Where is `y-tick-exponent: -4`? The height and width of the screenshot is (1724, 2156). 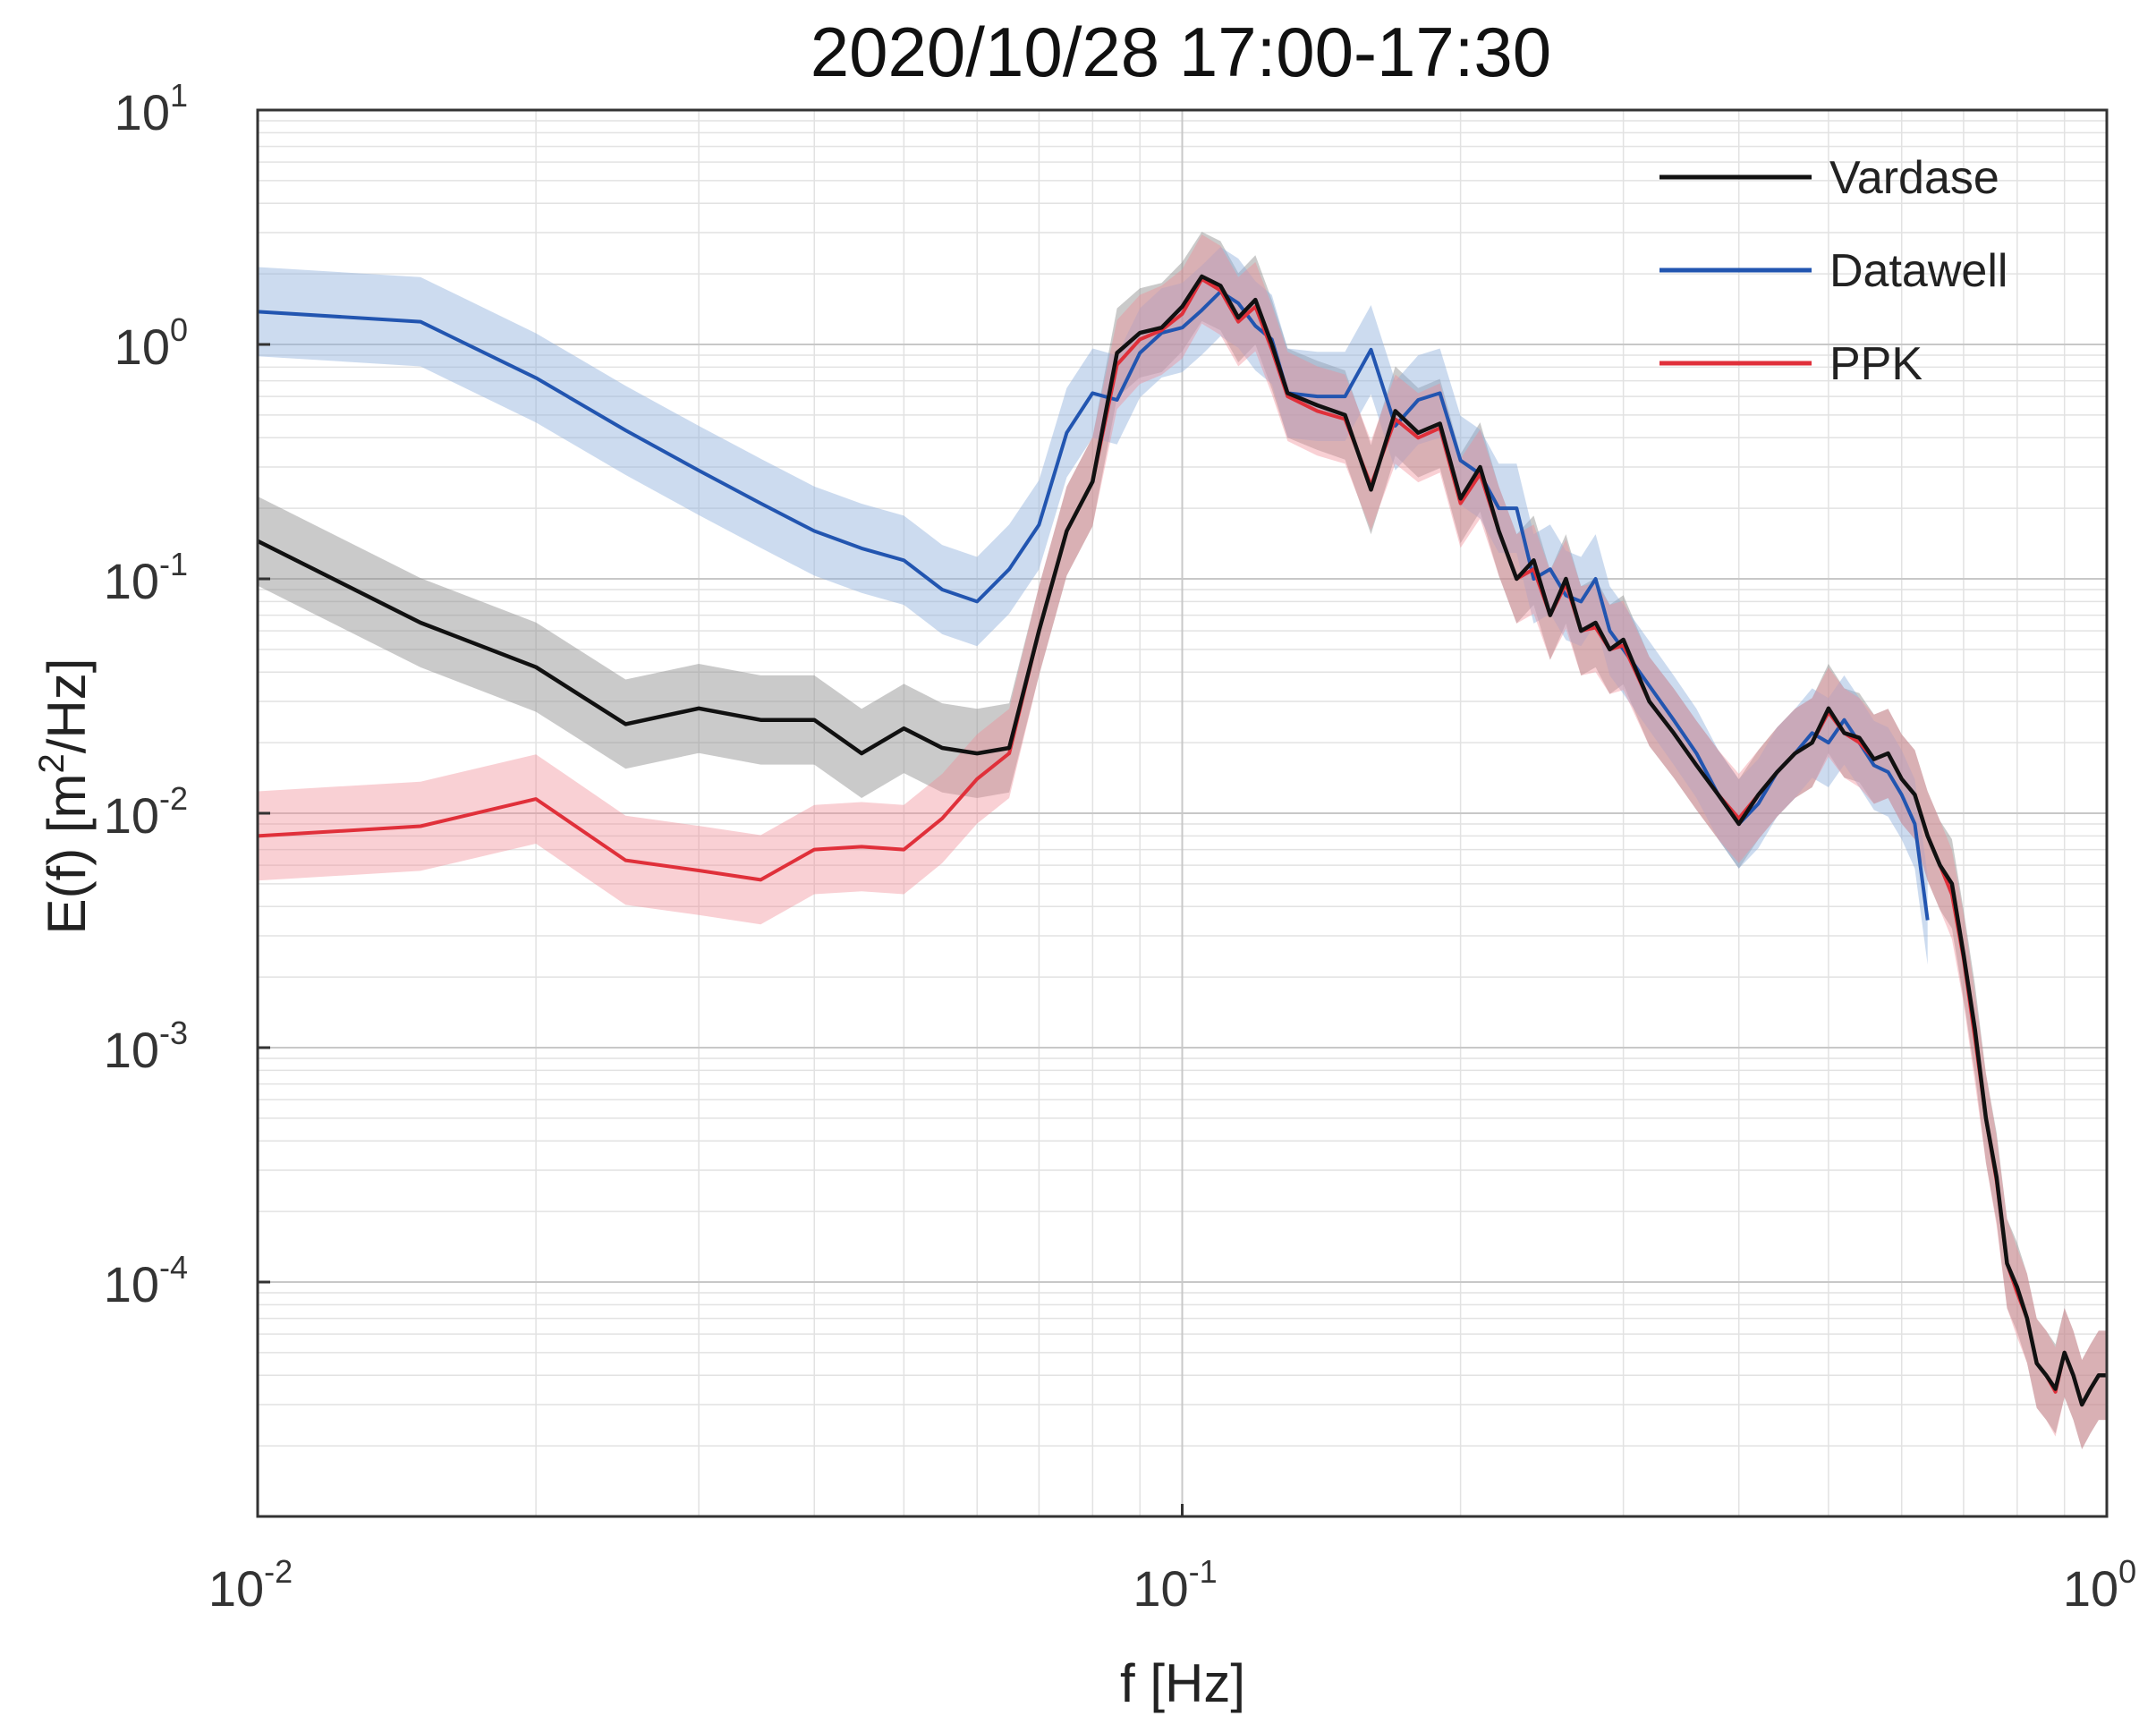
y-tick-exponent: -4 is located at coordinates (173, 1267).